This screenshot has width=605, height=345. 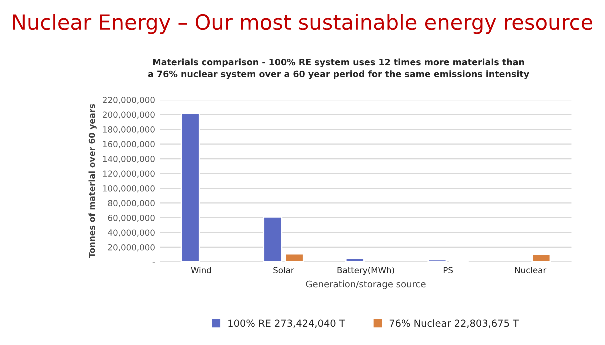 I want to click on y-tick-label: 80,000,000, so click(x=131, y=204).